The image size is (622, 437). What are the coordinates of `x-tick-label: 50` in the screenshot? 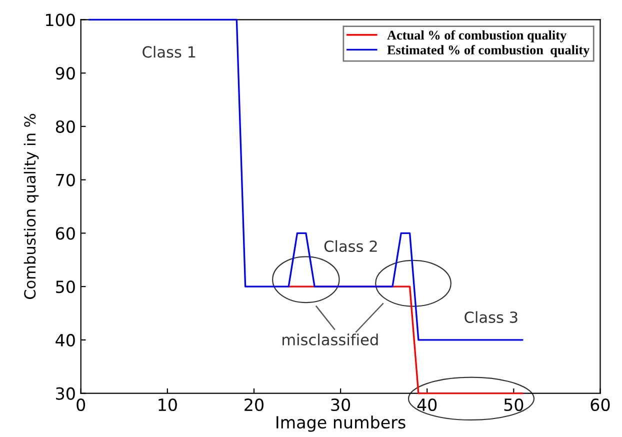 It's located at (514, 405).